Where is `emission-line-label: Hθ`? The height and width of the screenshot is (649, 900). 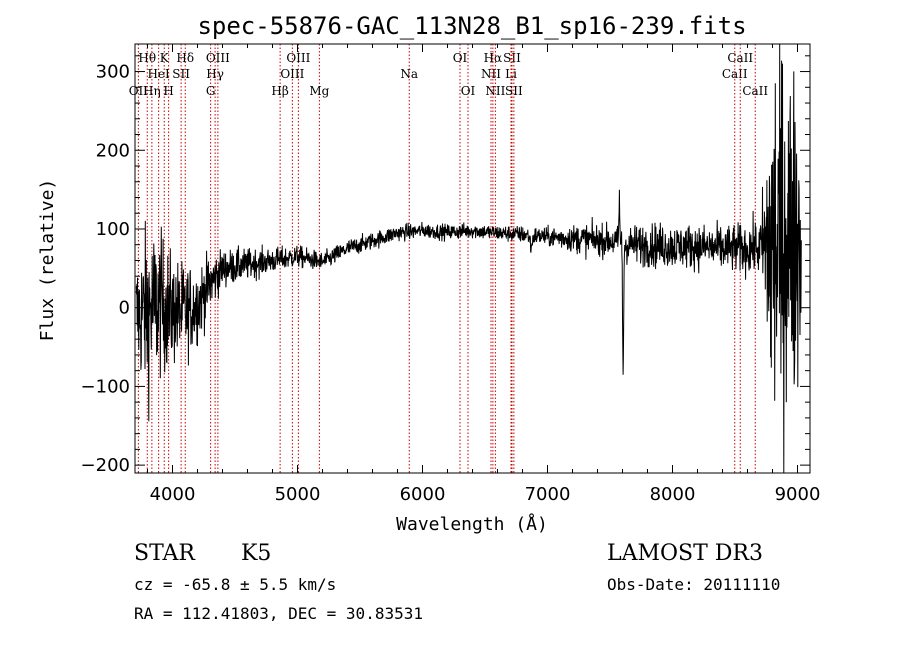 emission-line-label: Hθ is located at coordinates (147, 58).